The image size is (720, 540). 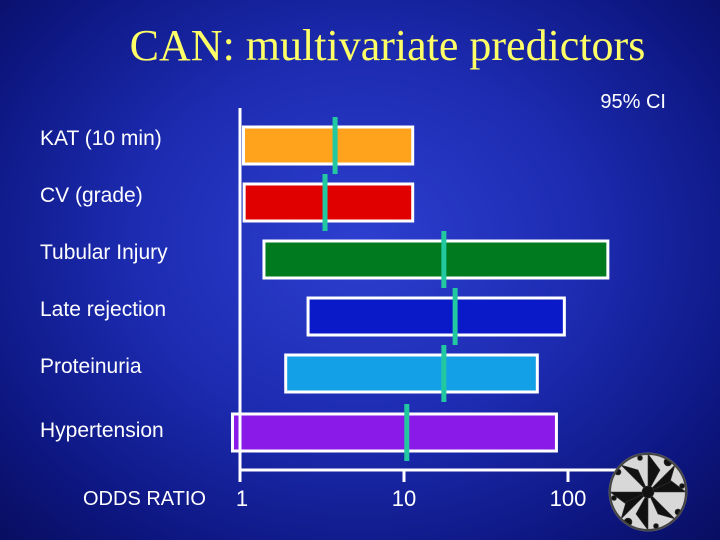 I want to click on row-label-tubular-injury: Tubular Injury, so click(x=104, y=252).